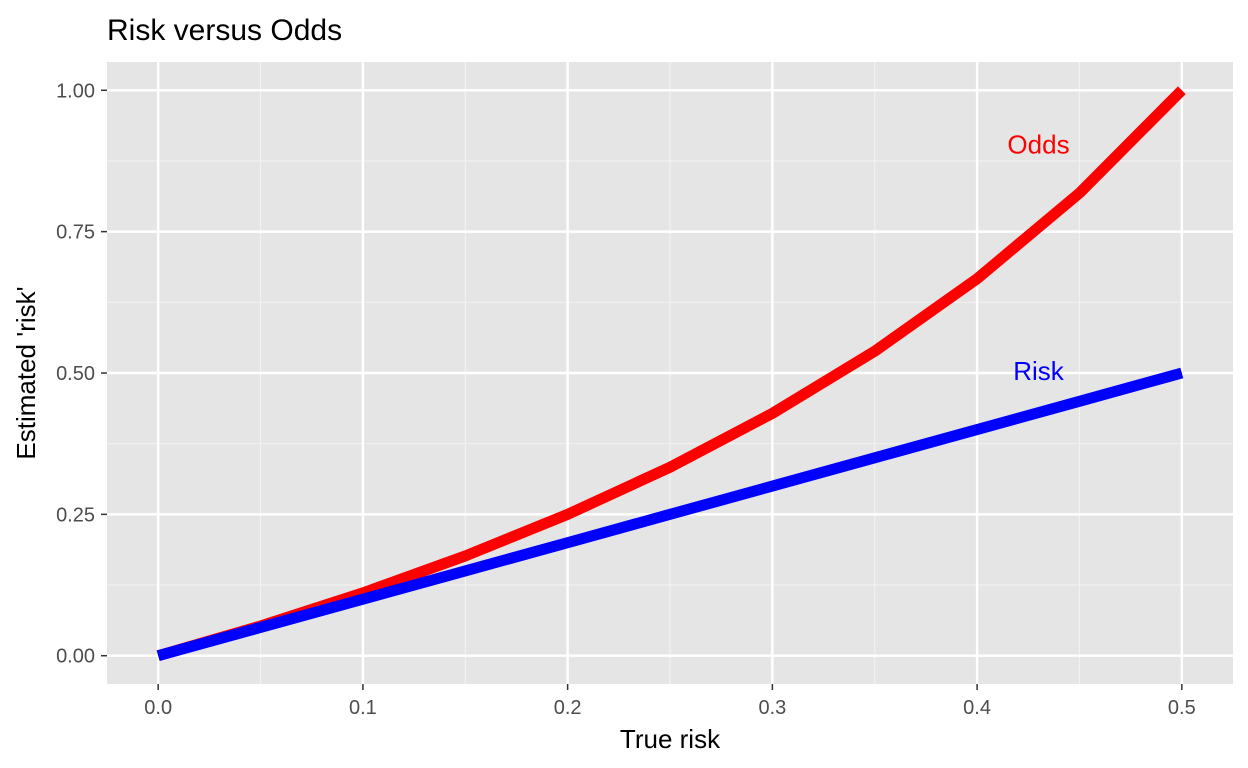 Image resolution: width=1248 pixels, height=768 pixels. What do you see at coordinates (75, 657) in the screenshot?
I see `y-tick-label: 0.00` at bounding box center [75, 657].